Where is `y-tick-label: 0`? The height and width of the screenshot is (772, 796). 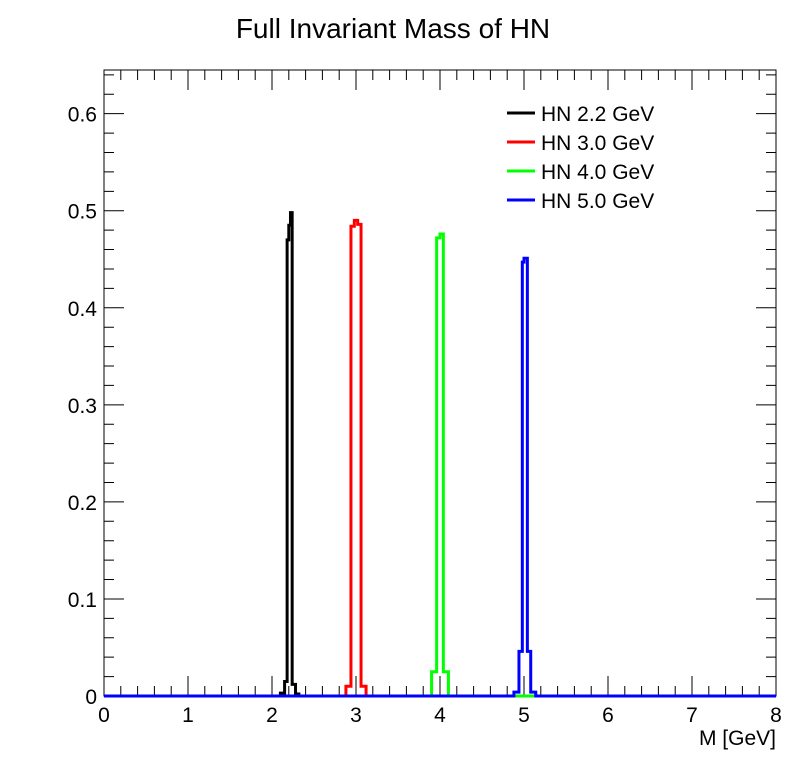 y-tick-label: 0 is located at coordinates (91, 697).